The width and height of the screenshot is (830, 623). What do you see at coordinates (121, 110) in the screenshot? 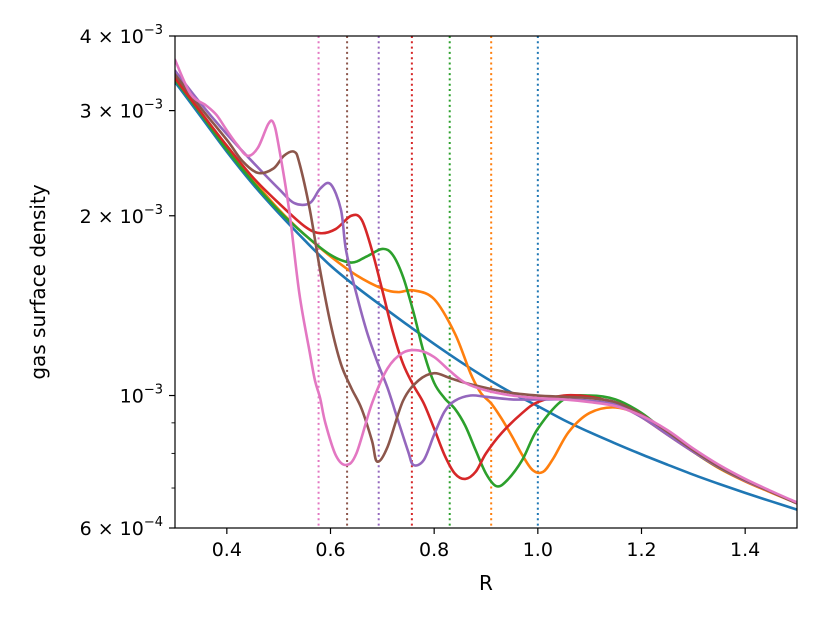
I see `y-tick-label: 3 × 10⁻³` at bounding box center [121, 110].